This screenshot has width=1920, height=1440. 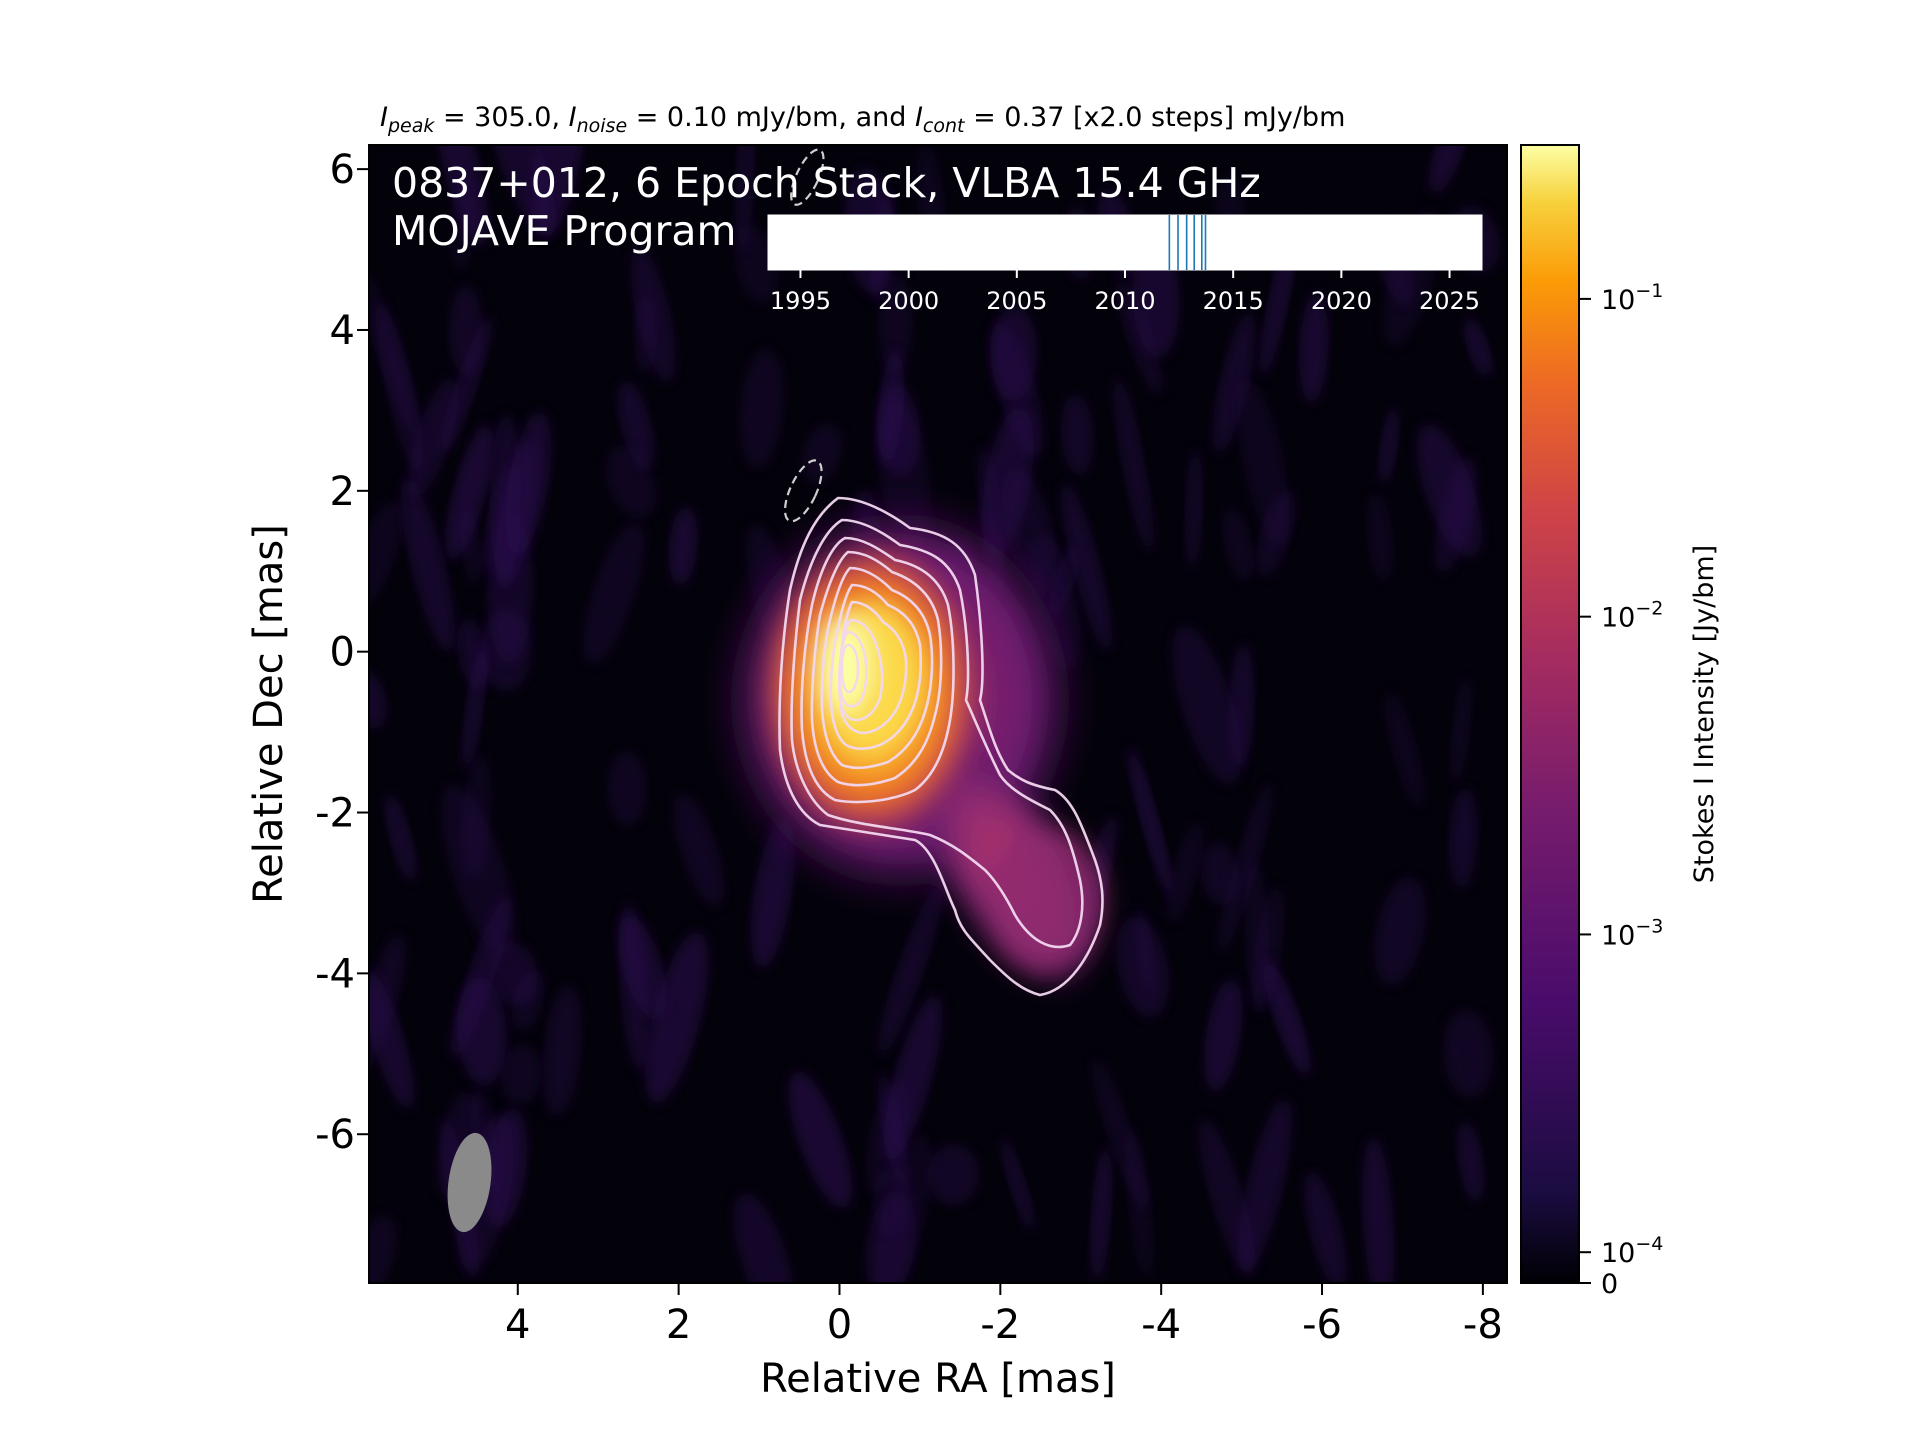 What do you see at coordinates (1125, 242) in the screenshot?
I see `timeline-box` at bounding box center [1125, 242].